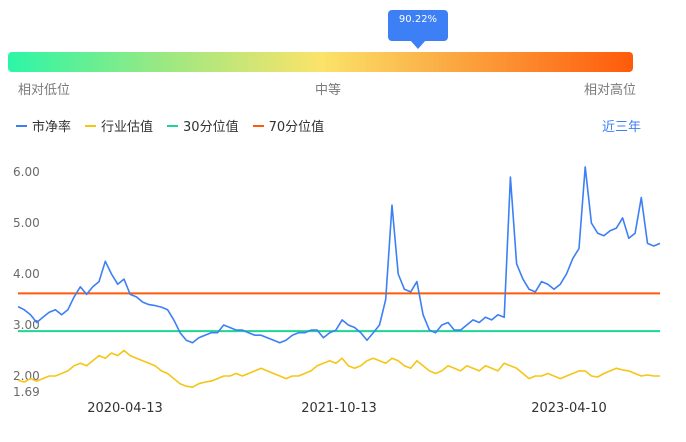  Describe the element at coordinates (173, 125) in the screenshot. I see `legend-swatch-p30` at that location.